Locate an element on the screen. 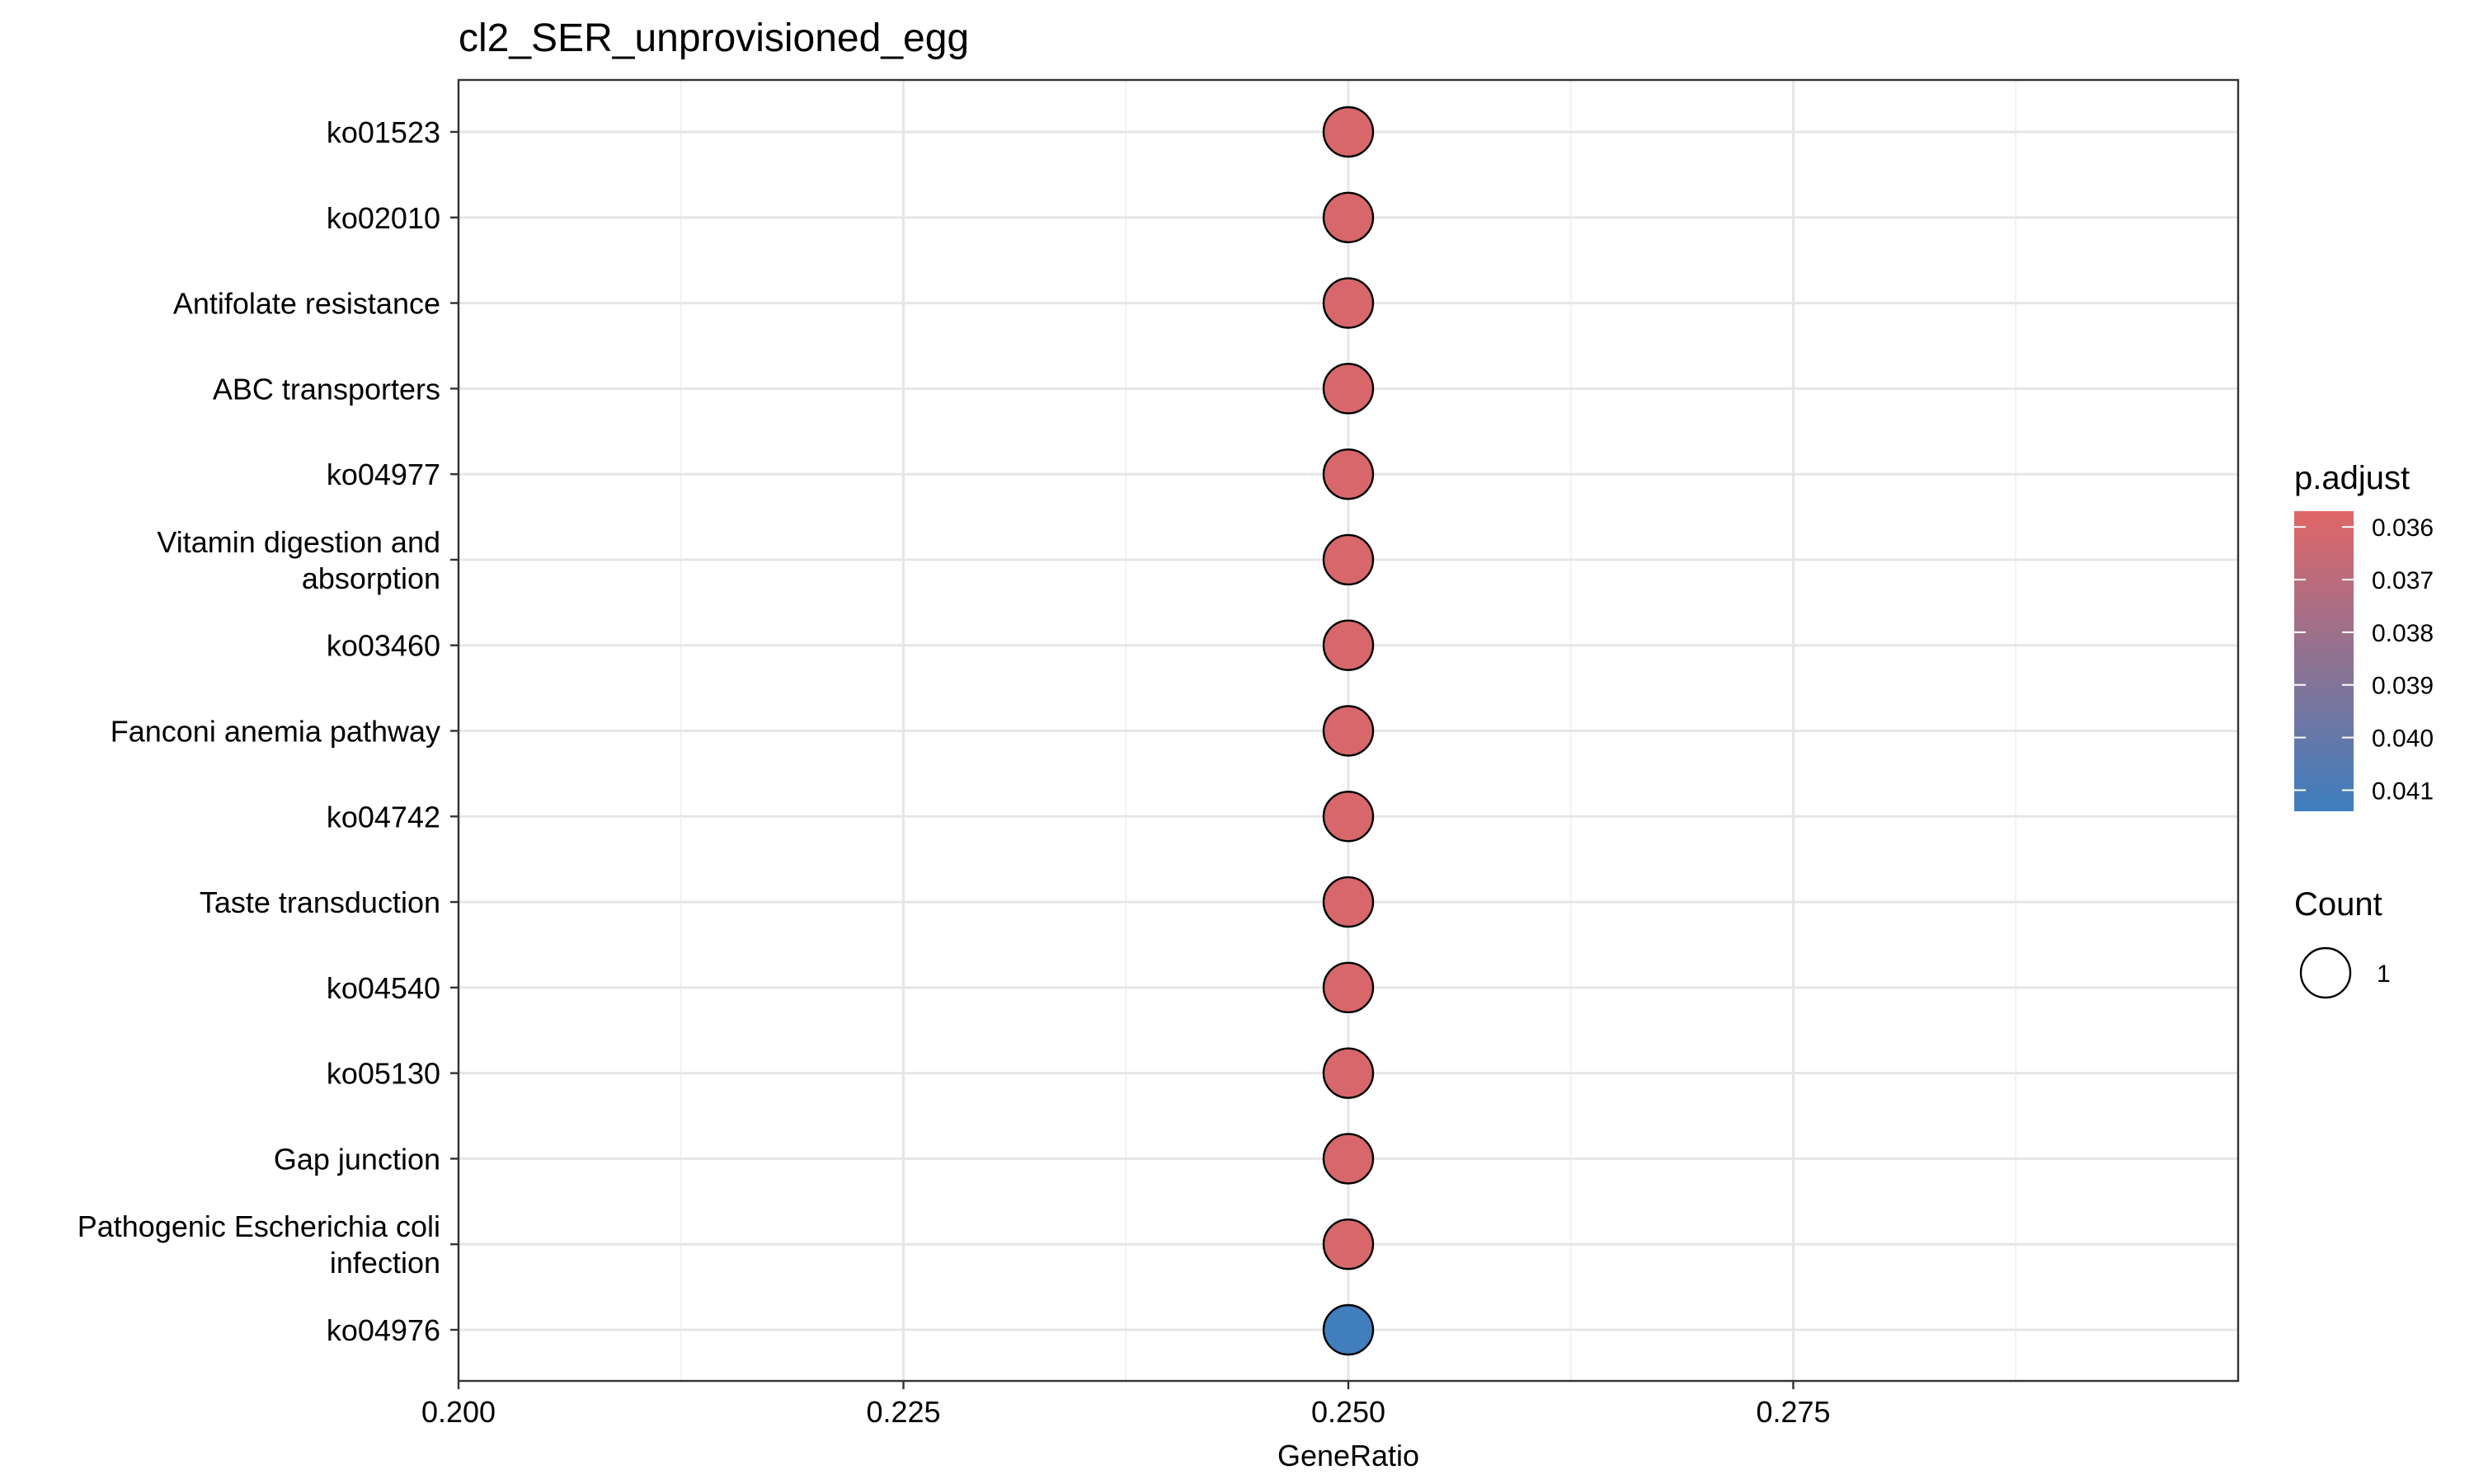 This screenshot has width=2474, height=1484. data-points is located at coordinates (1348, 731).